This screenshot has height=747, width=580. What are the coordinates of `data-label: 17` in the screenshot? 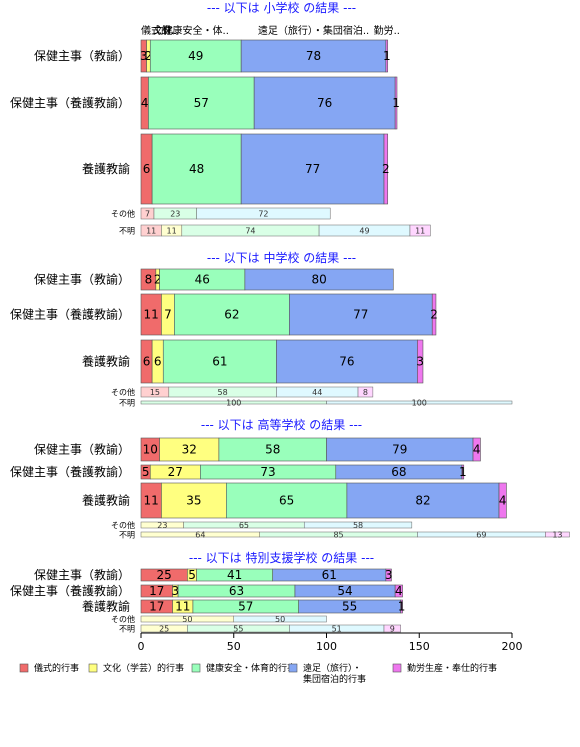 It's located at (156, 591).